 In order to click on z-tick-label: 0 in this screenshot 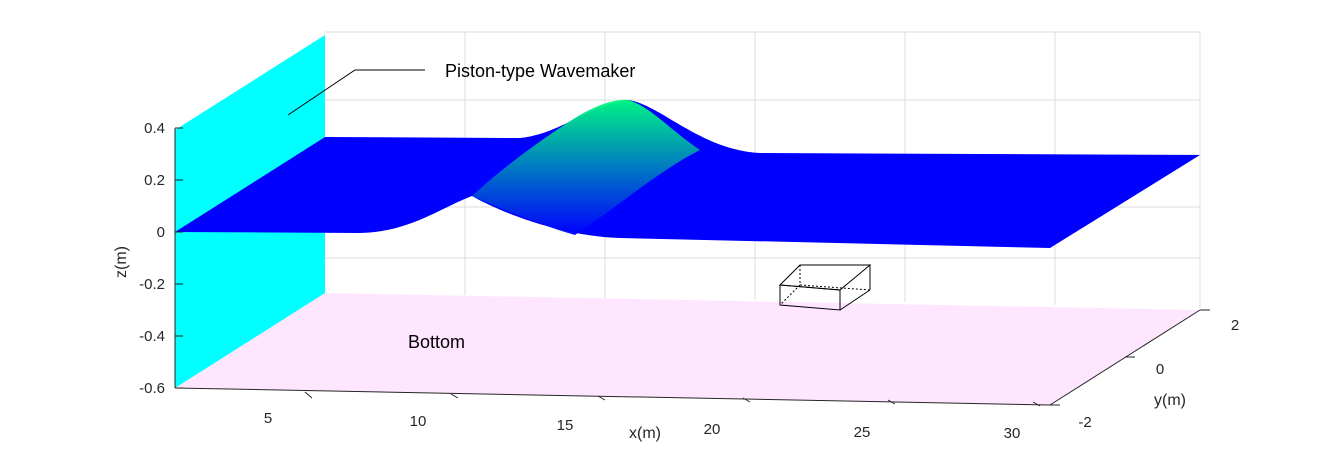, I will do `click(161, 232)`.